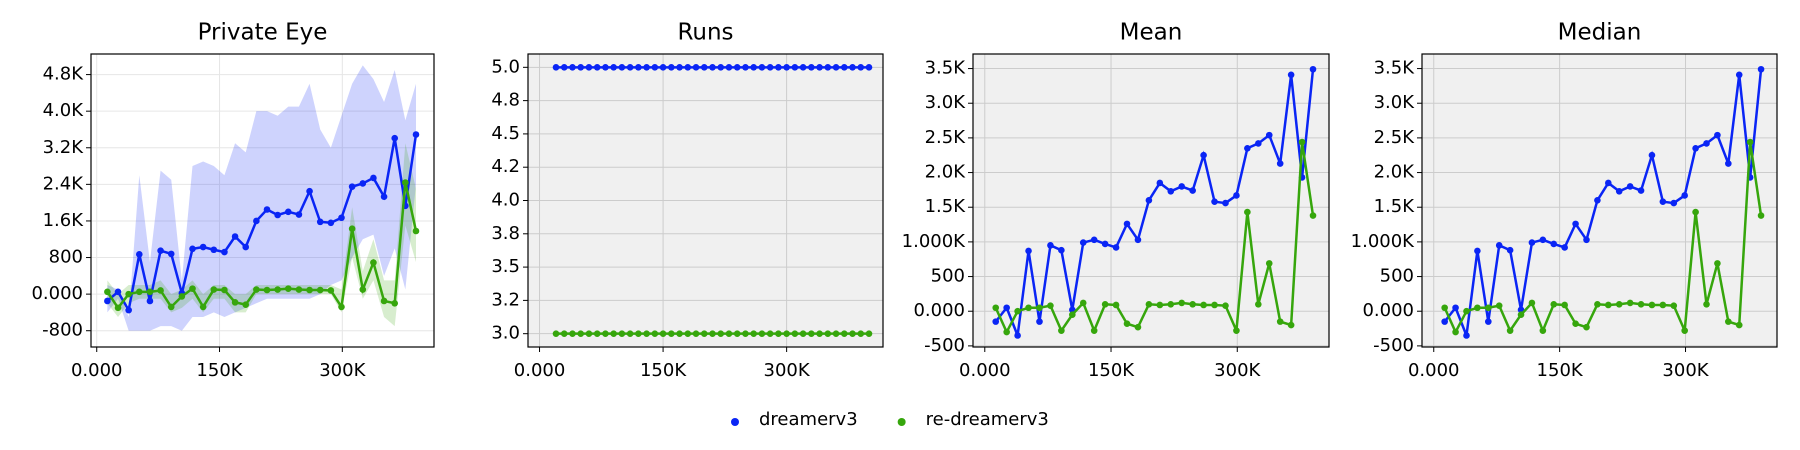 This screenshot has width=1800, height=450. What do you see at coordinates (934, 241) in the screenshot?
I see `y-tick-label: 1.000K` at bounding box center [934, 241].